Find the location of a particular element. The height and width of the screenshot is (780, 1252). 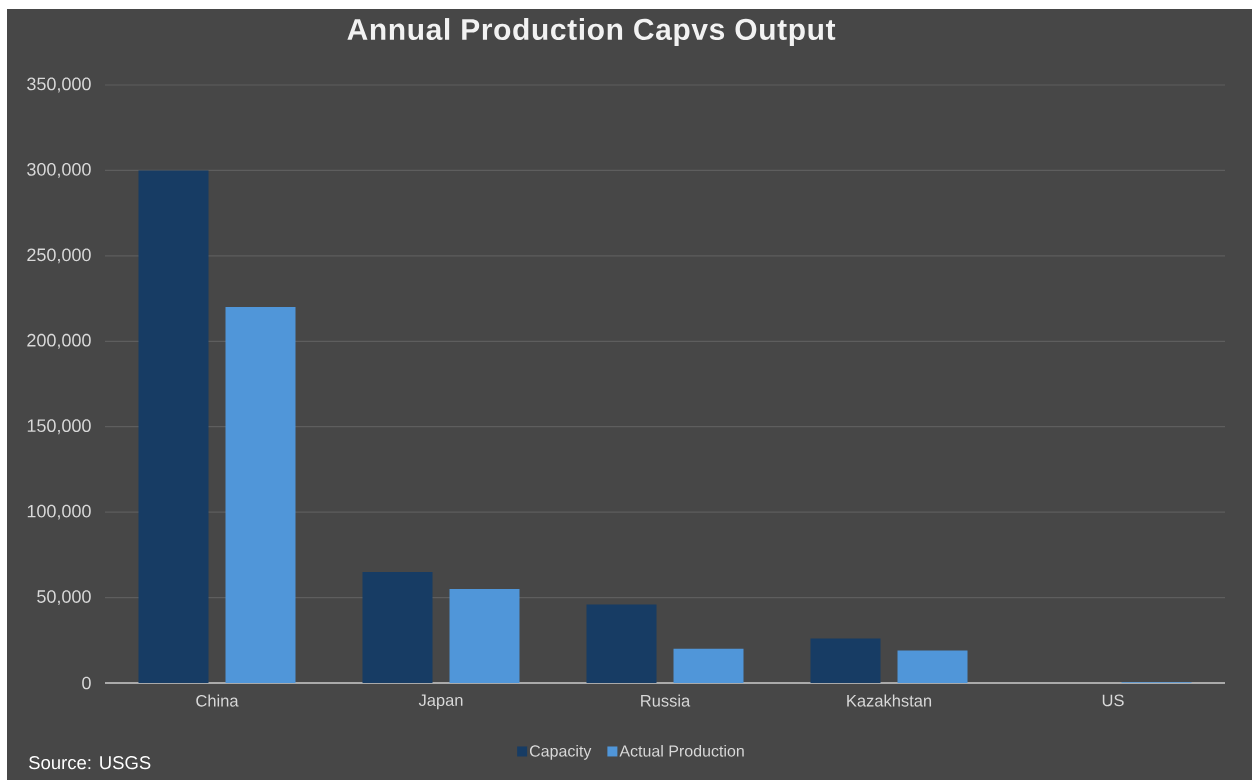

y-tick-label: 350,000 is located at coordinates (59, 85).